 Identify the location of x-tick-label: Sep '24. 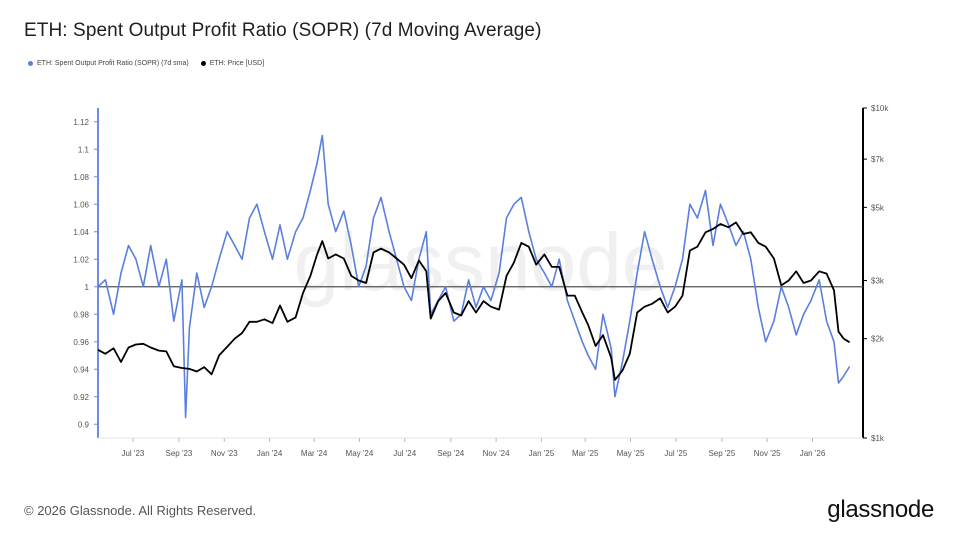
(450, 453).